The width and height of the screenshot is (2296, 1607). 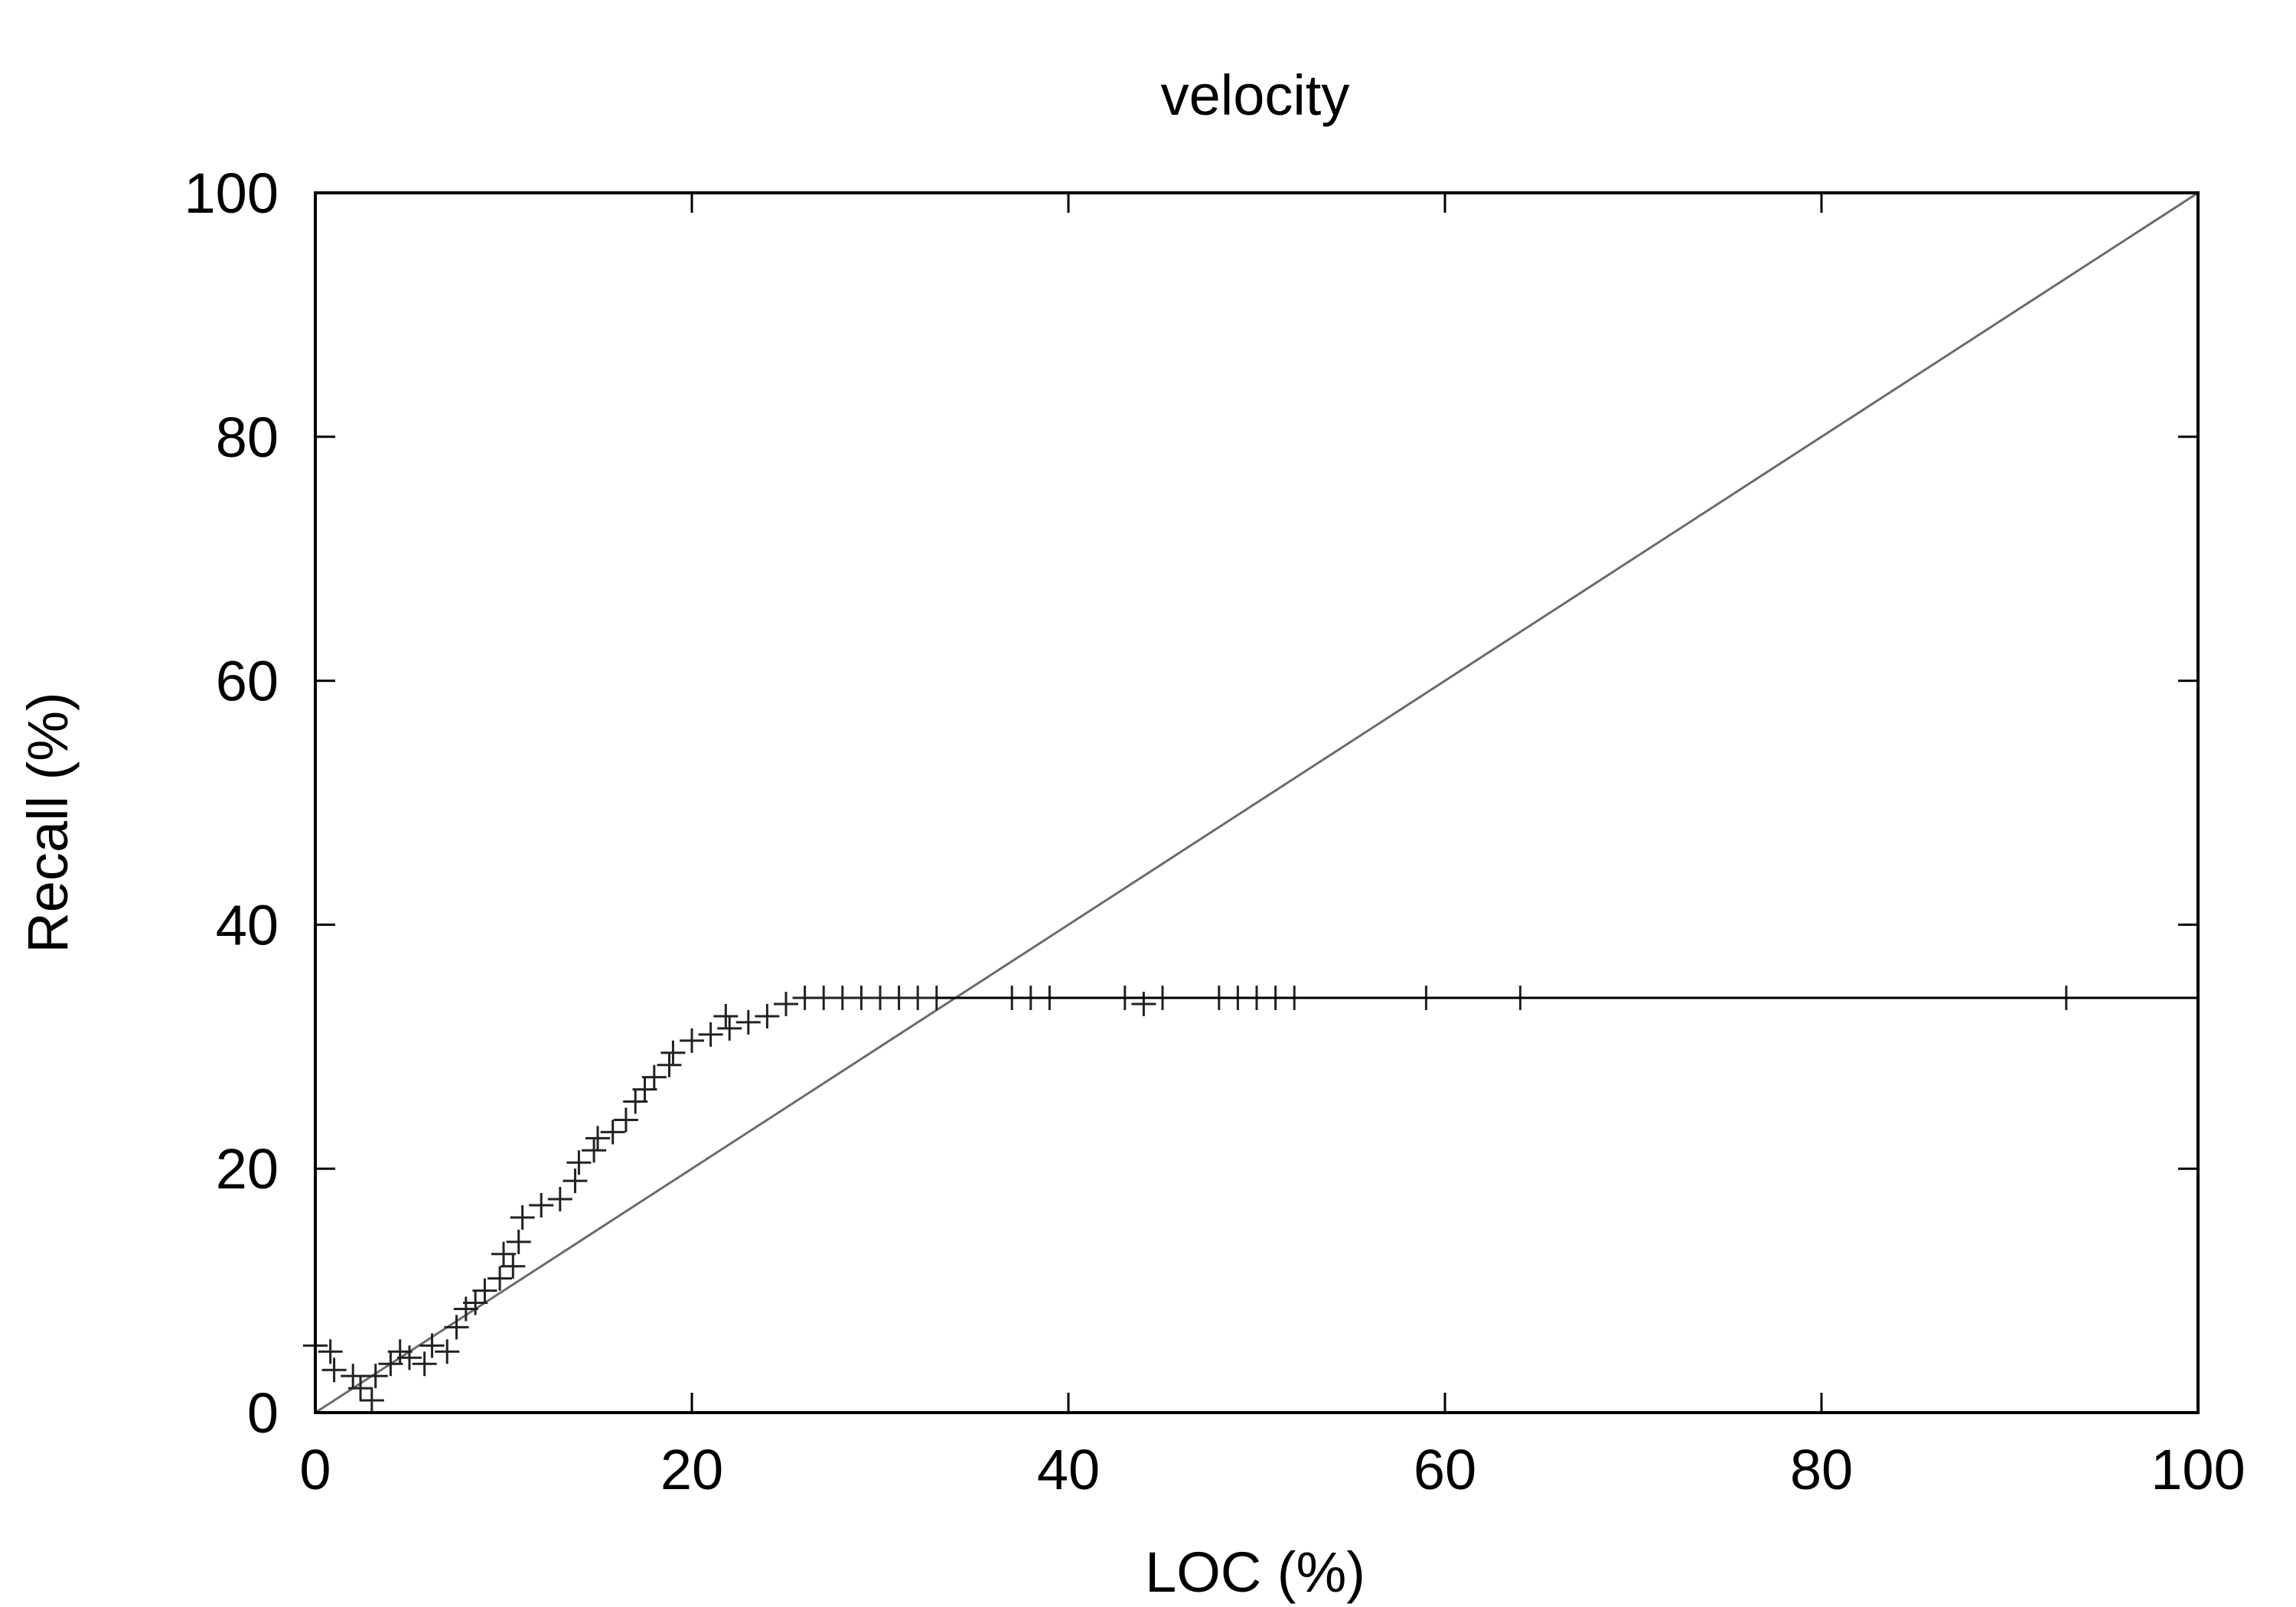 What do you see at coordinates (1821, 1470) in the screenshot?
I see `x-tick-label-4: 80` at bounding box center [1821, 1470].